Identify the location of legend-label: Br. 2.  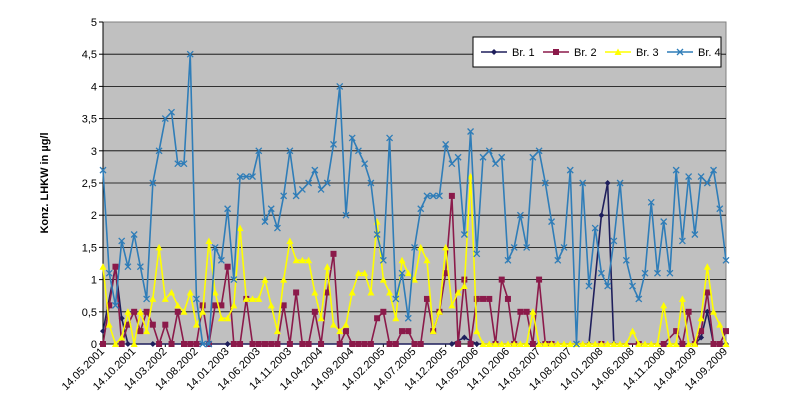
(585, 53).